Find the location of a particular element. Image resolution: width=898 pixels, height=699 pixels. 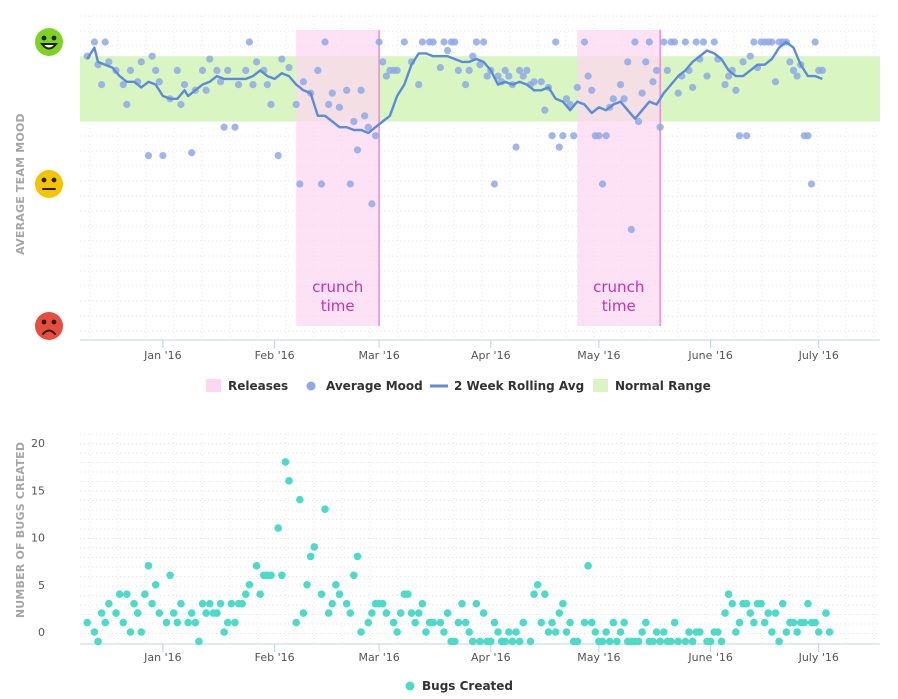

bugs-legend: Bugs Created is located at coordinates (459, 686).